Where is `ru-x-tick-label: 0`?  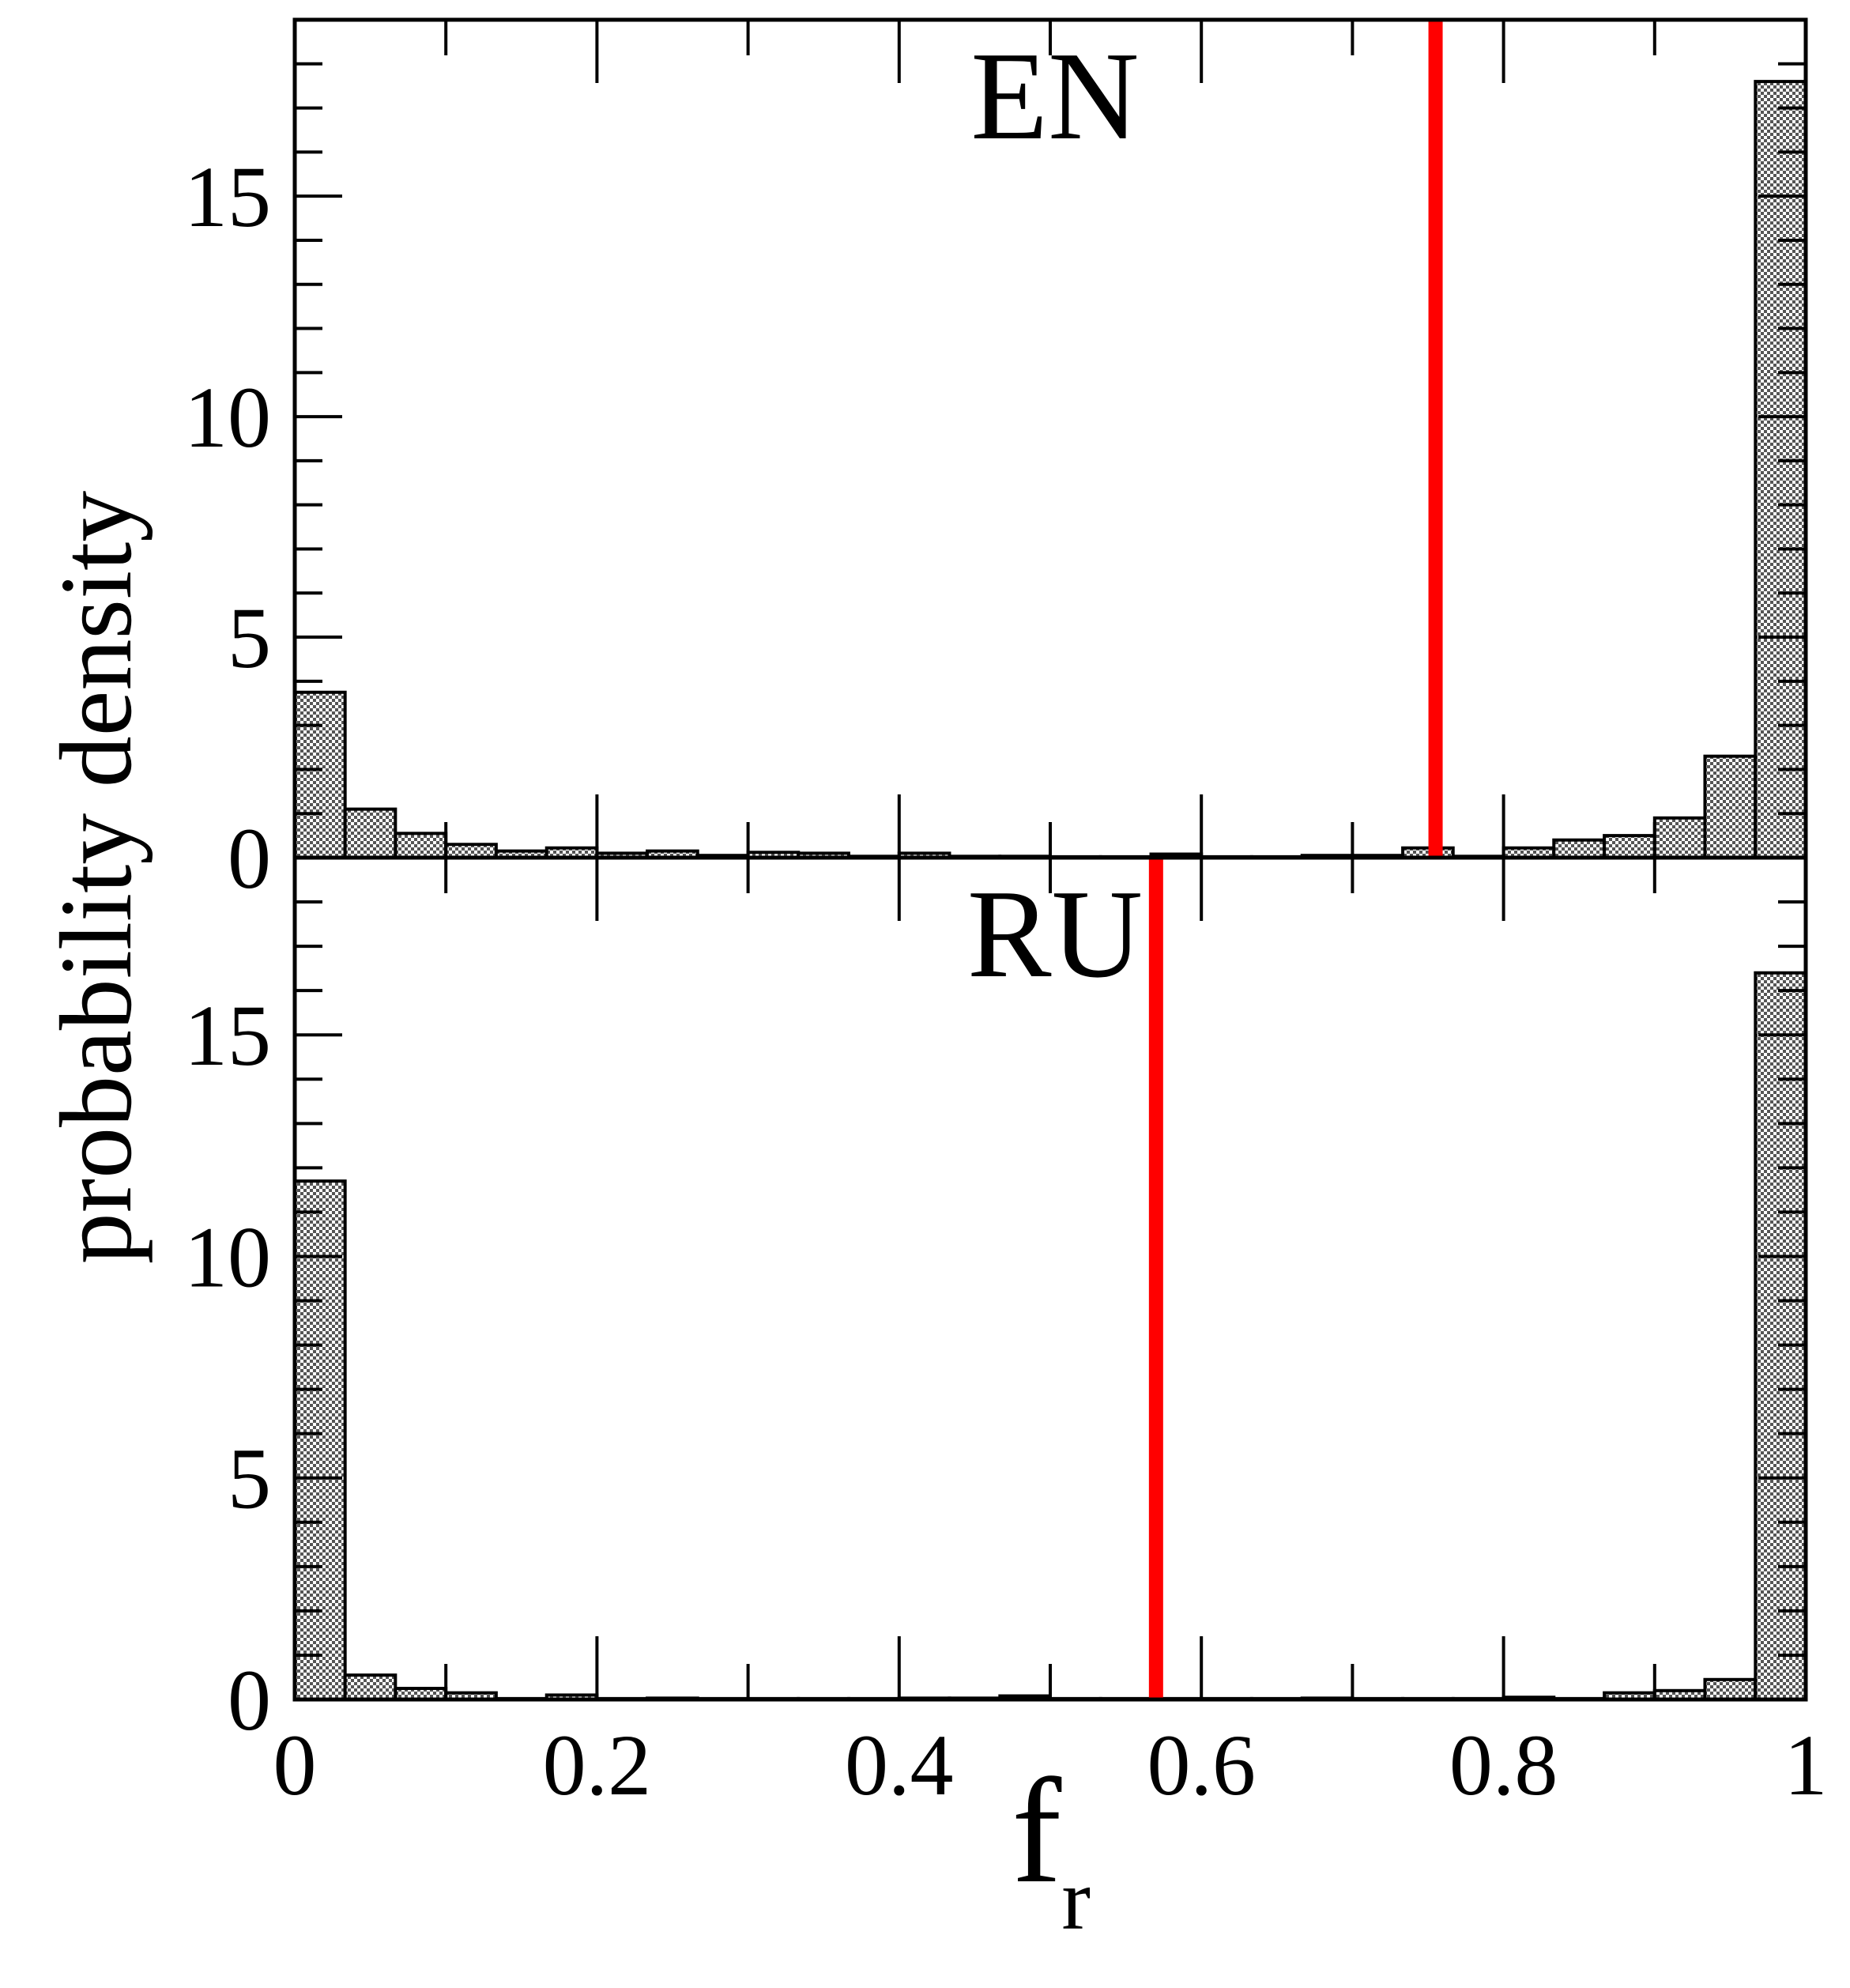 ru-x-tick-label: 0 is located at coordinates (295, 1765).